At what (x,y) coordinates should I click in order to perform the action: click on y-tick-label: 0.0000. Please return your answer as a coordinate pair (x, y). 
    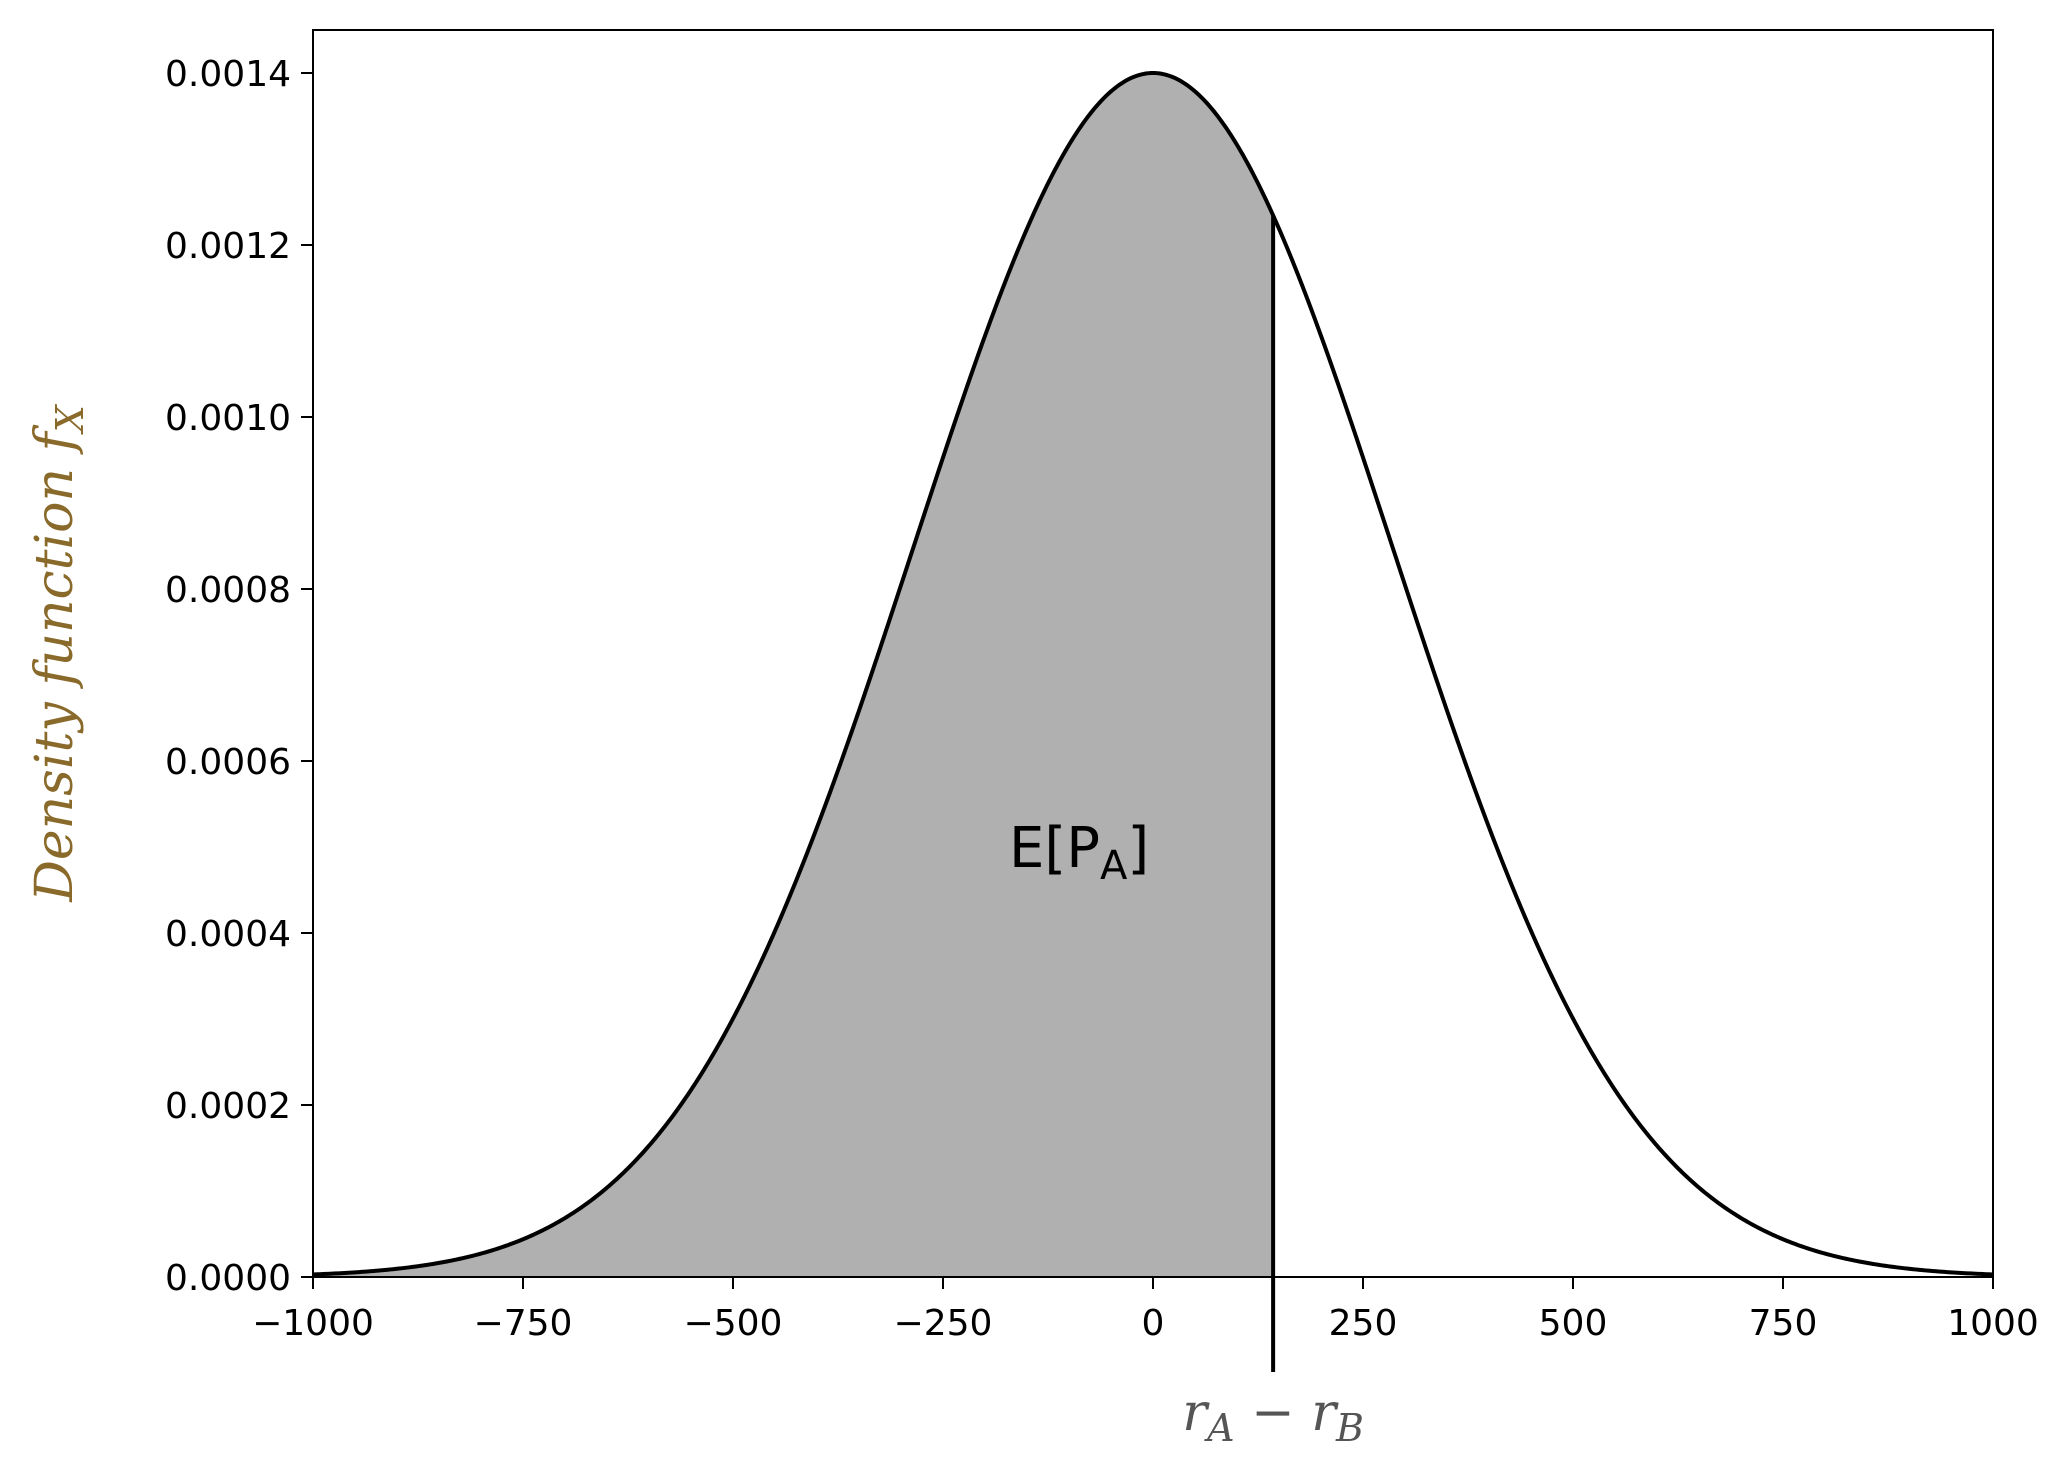
    Looking at the image, I should click on (228, 1278).